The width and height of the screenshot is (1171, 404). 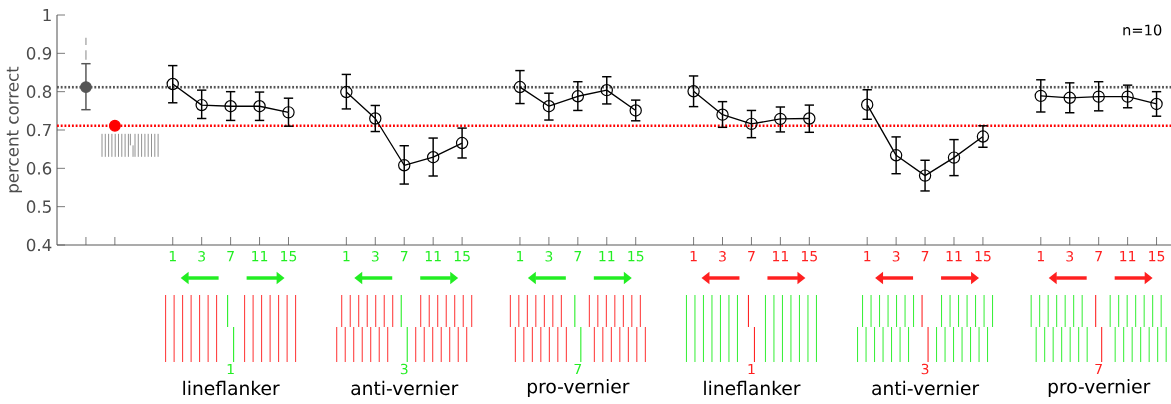 I want to click on y-tick-label: 0.9, so click(x=39, y=53).